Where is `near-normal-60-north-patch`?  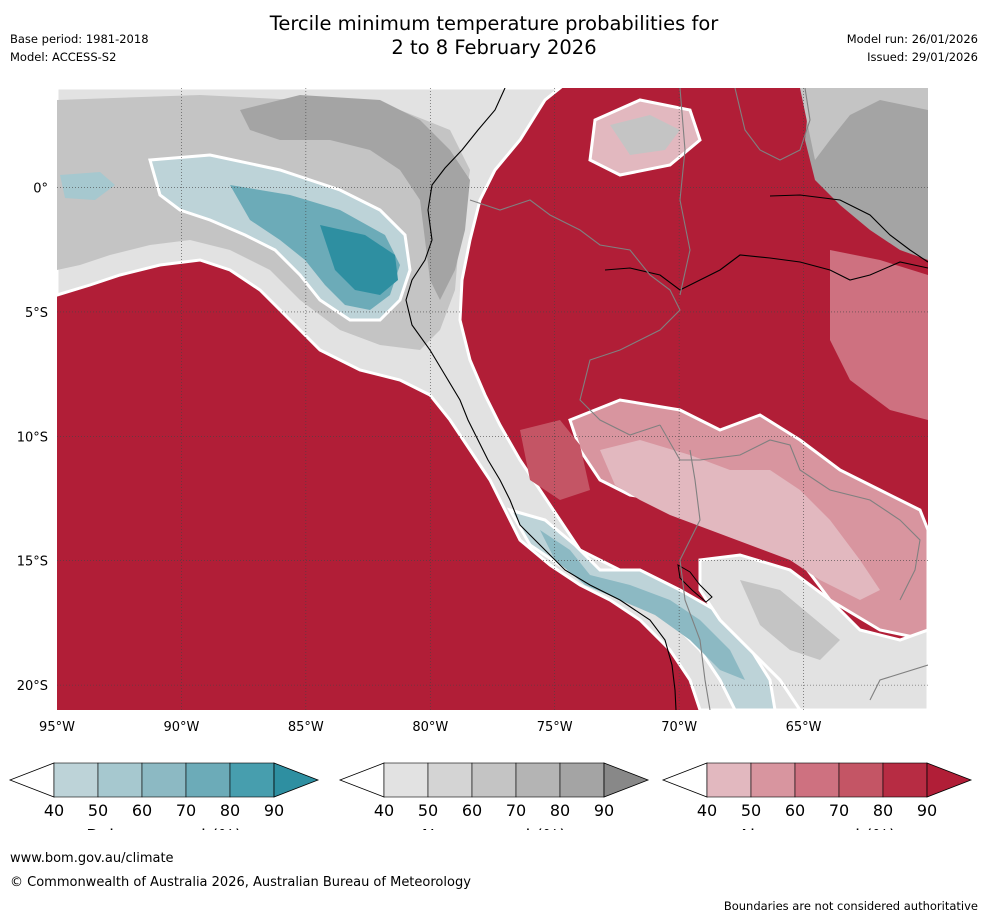 near-normal-60-north-patch is located at coordinates (645, 135).